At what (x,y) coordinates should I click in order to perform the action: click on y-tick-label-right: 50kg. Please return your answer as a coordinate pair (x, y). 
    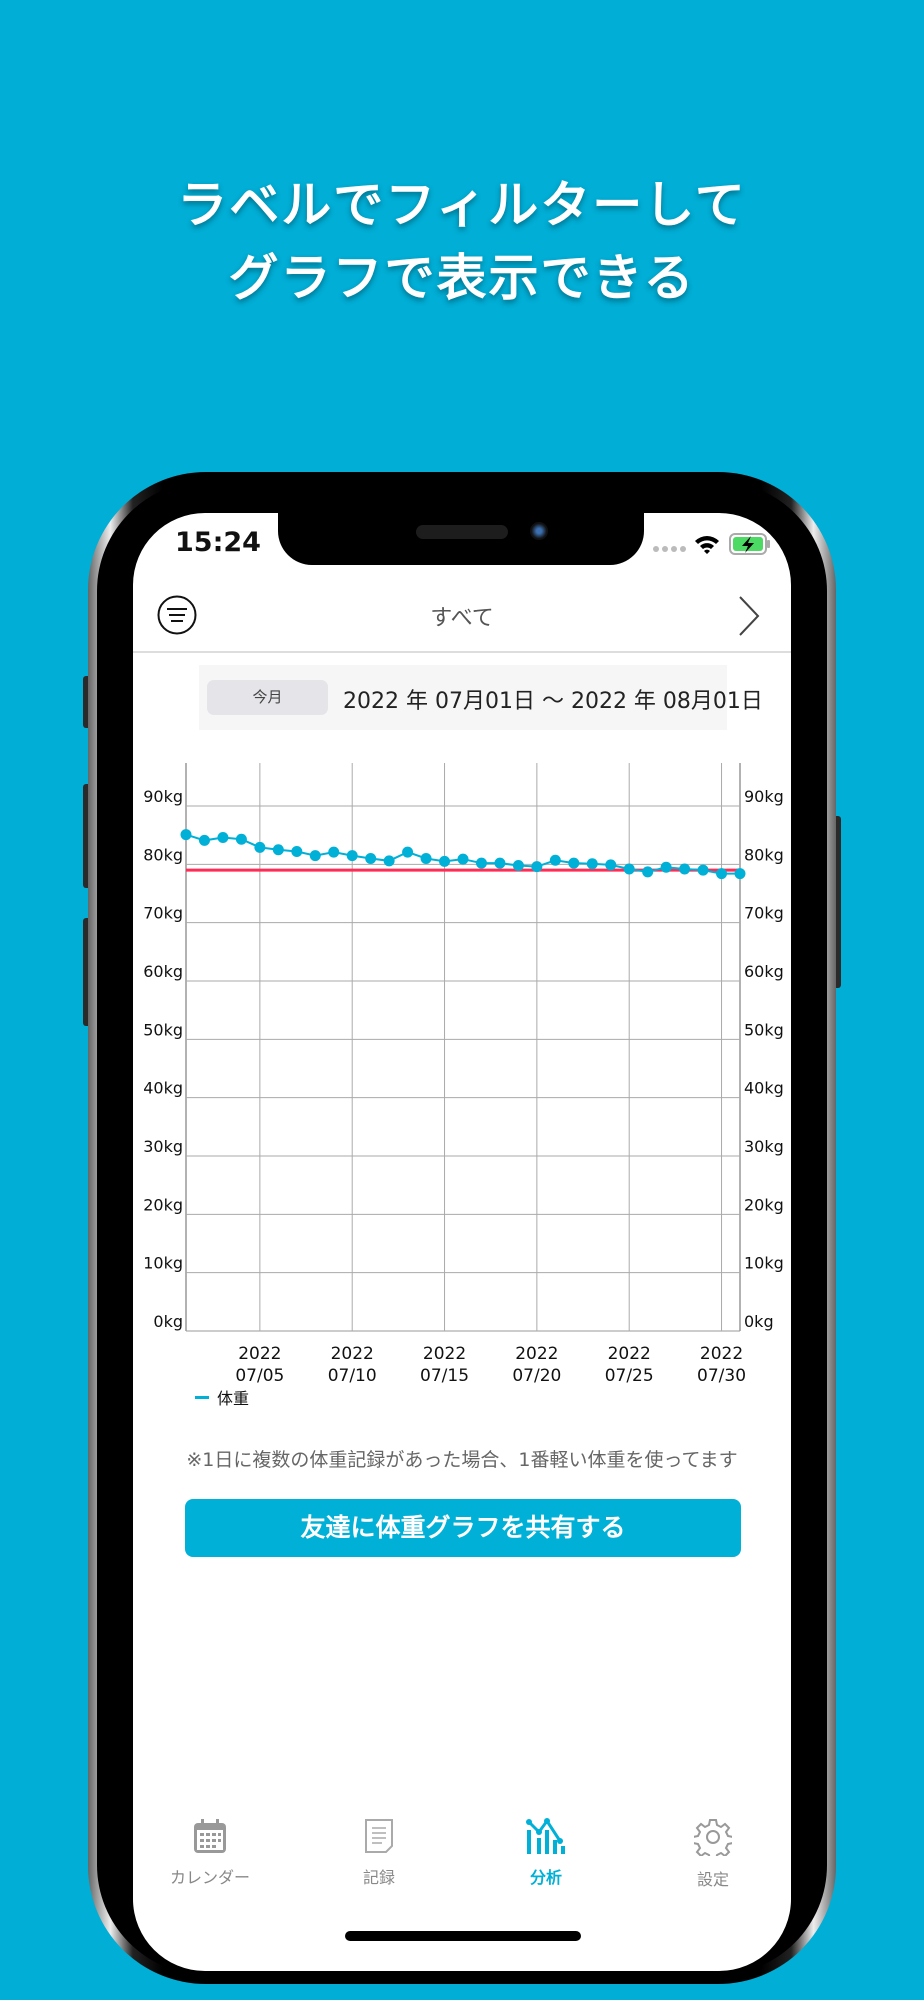
    Looking at the image, I should click on (764, 1029).